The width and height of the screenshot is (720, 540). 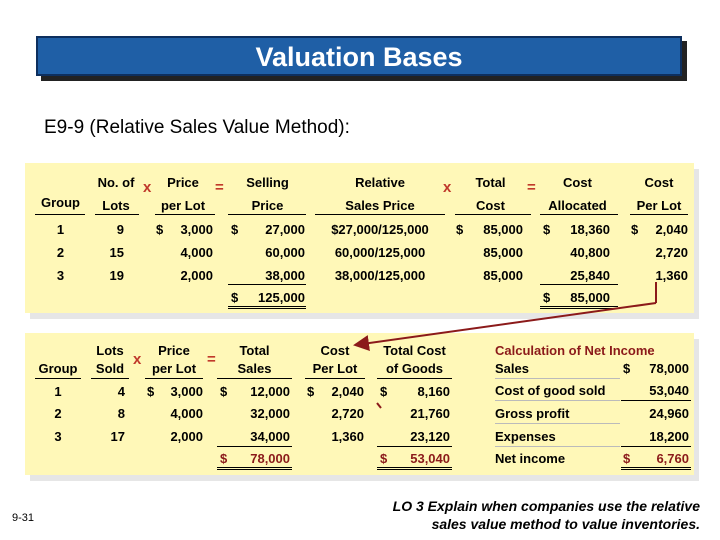 I want to click on col-lots-header-top: Lots, so click(x=110, y=350).